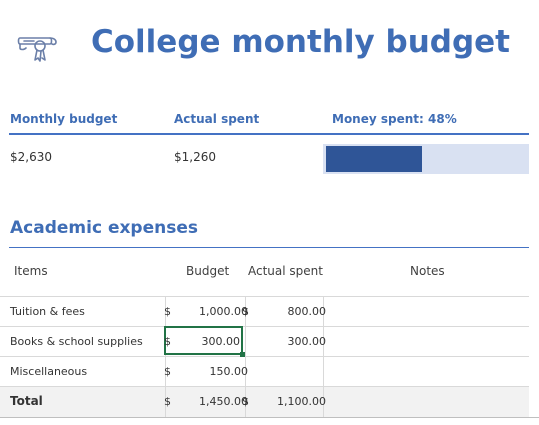 The image size is (539, 425). I want to click on table-row-actual-currency: $, so click(245, 311).